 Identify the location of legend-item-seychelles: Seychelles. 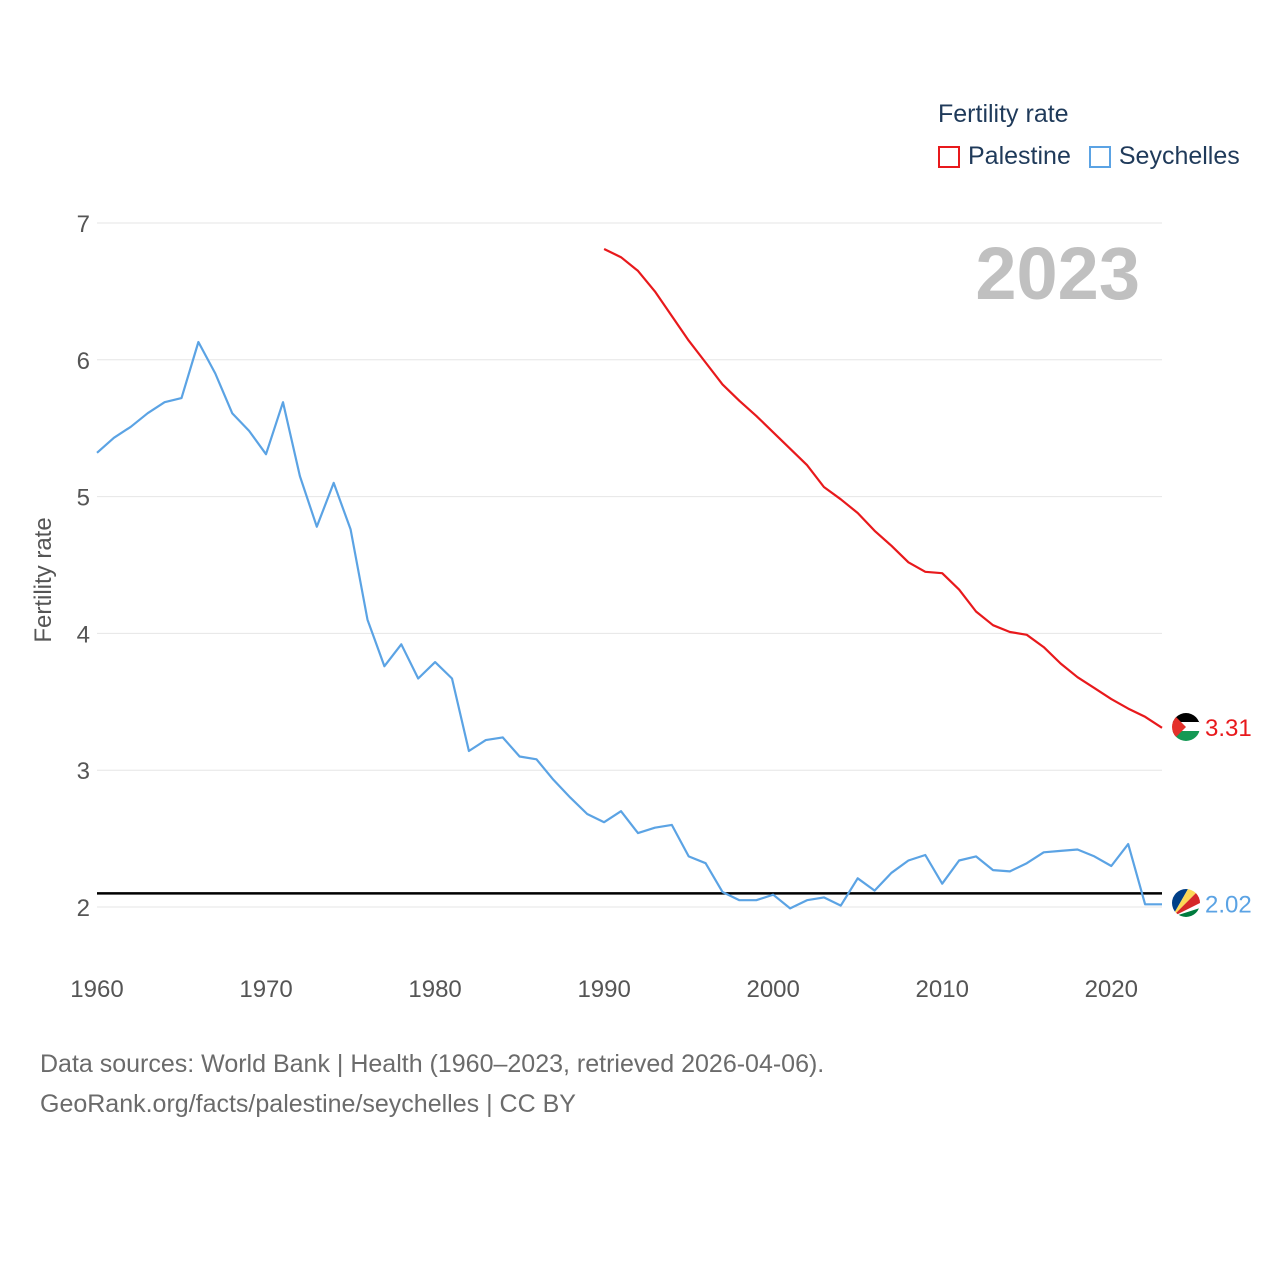
(1164, 156).